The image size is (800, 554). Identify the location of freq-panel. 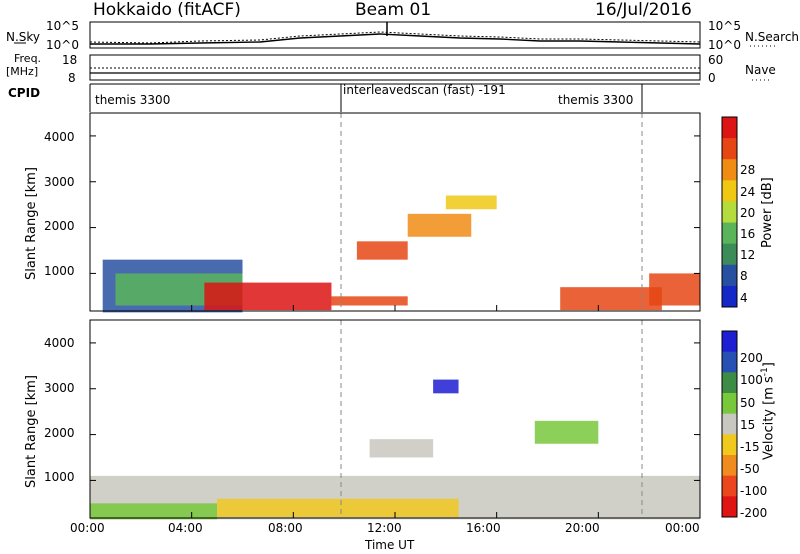
(429, 67).